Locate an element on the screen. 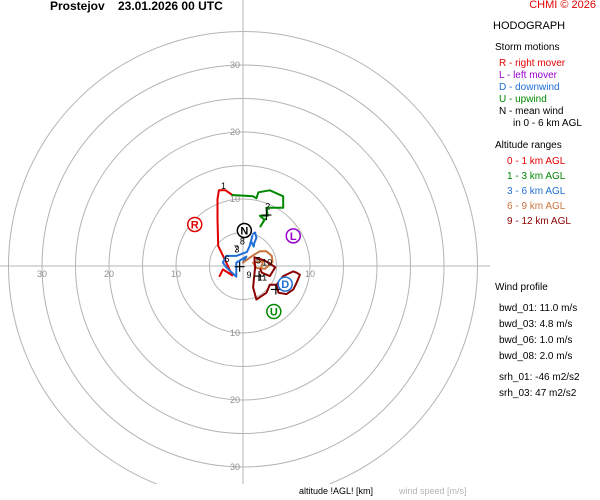 Image resolution: width=600 pixels, height=500 pixels. station-name: Prostejov is located at coordinates (77, 6).